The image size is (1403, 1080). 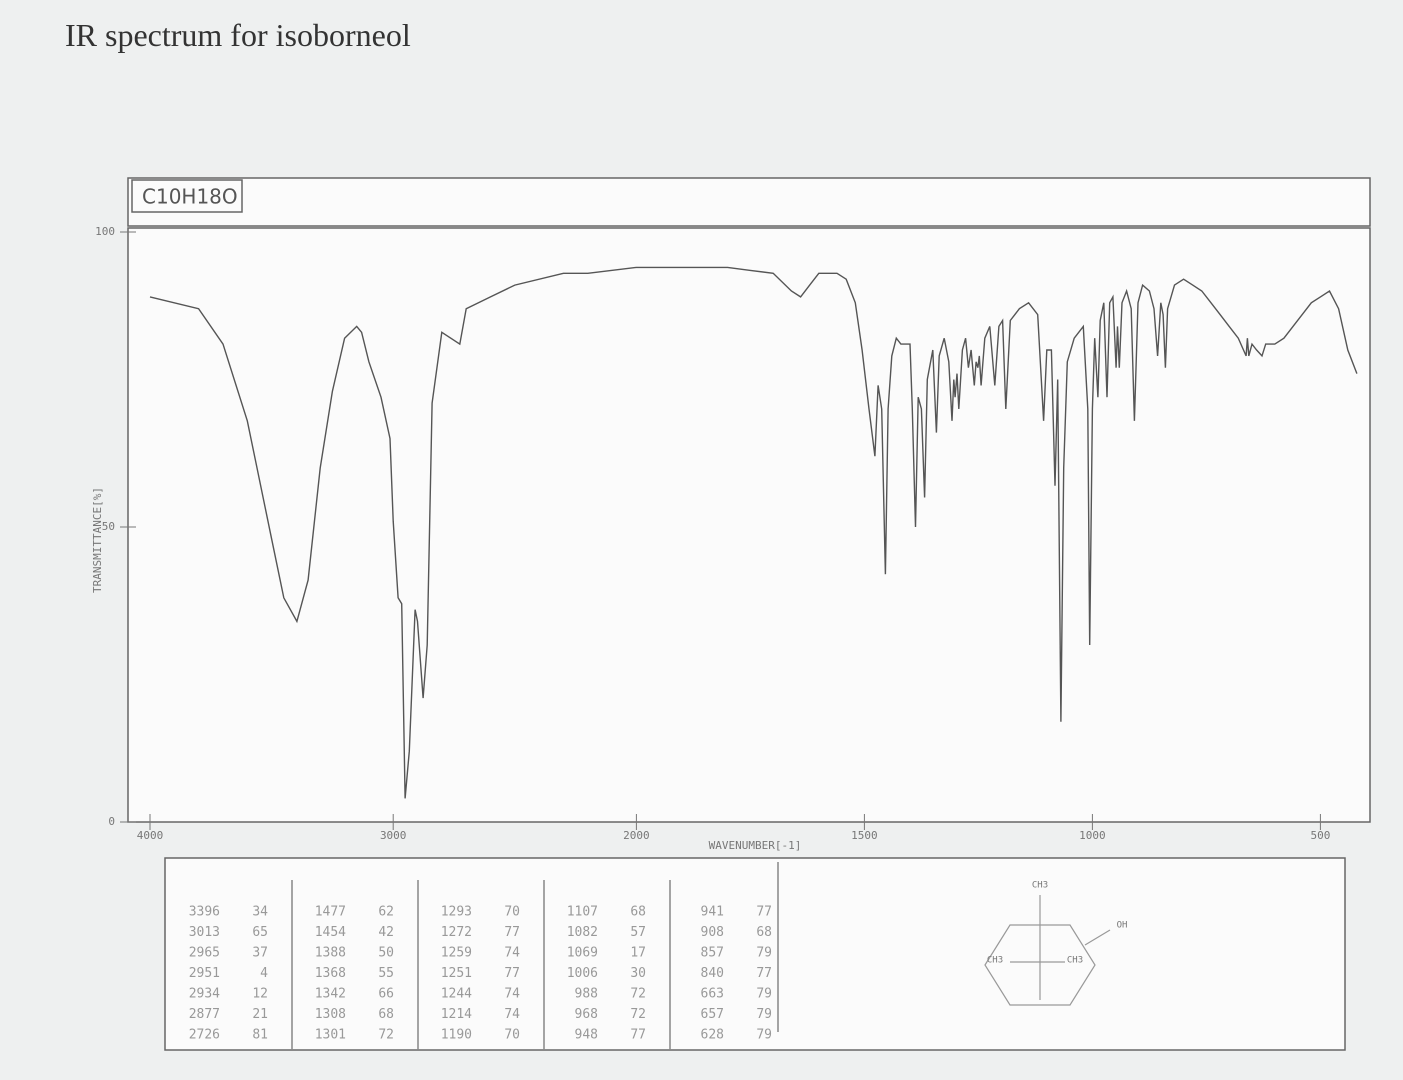 I want to click on peak-wavenumber: 2934, so click(x=204, y=994).